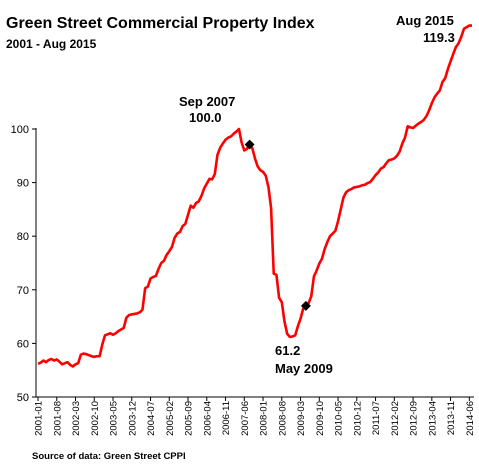  I want to click on y-tick-label: 50, so click(23, 398).